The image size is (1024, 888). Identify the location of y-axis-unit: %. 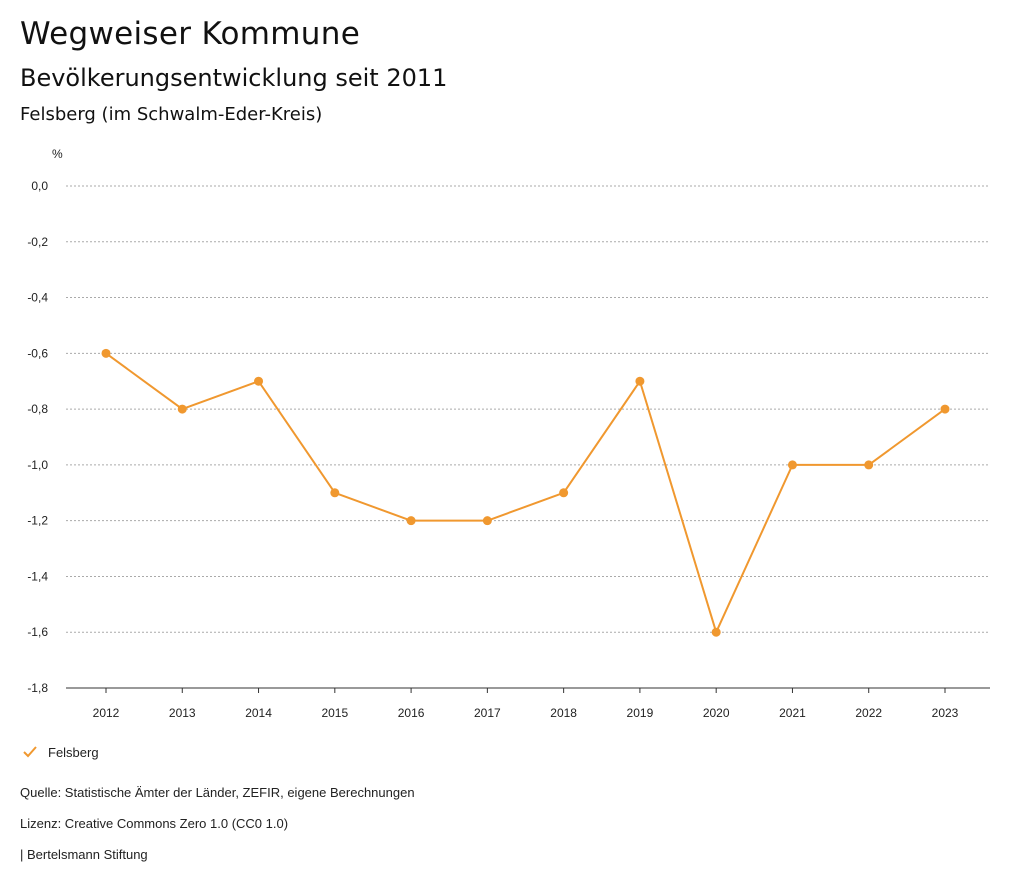
(57, 154).